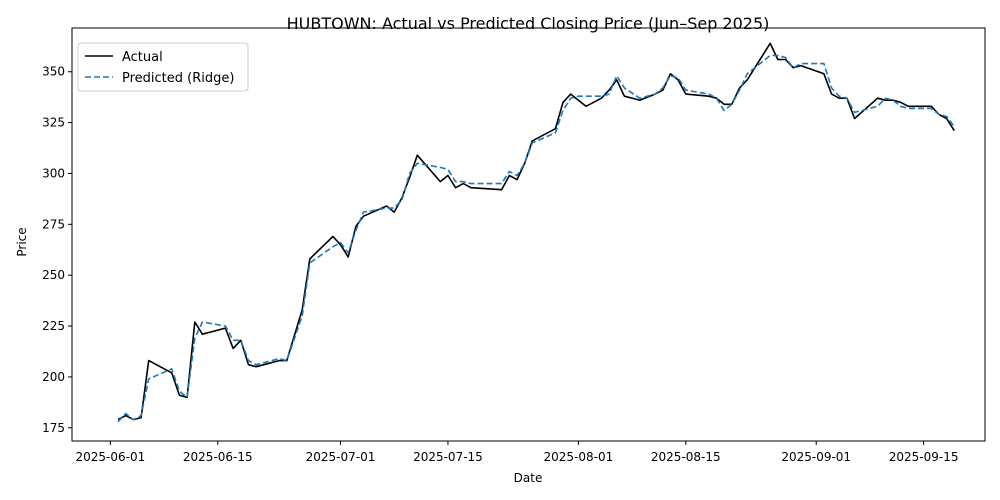 The image size is (1000, 500). What do you see at coordinates (341, 457) in the screenshot?
I see `x-tick-label: 2025-07-01` at bounding box center [341, 457].